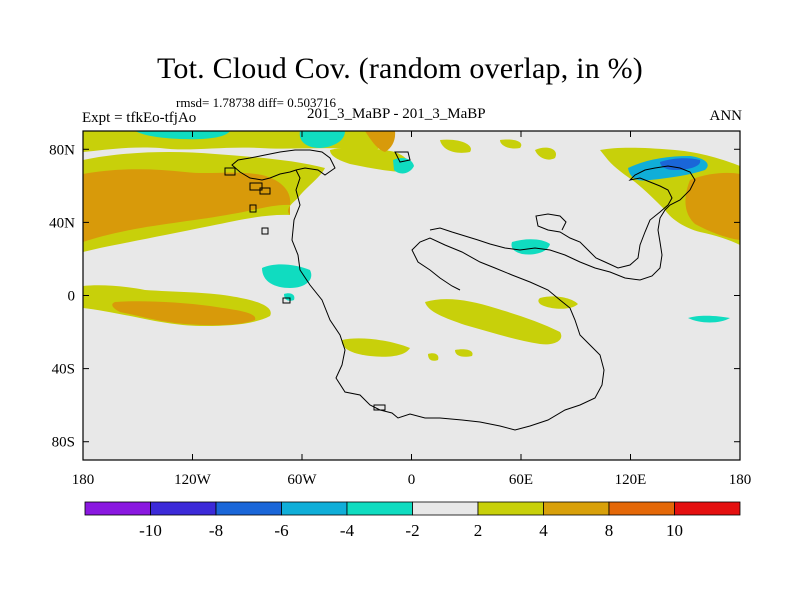  Describe the element at coordinates (216, 530) in the screenshot. I see `colorbar-label: -8` at that location.